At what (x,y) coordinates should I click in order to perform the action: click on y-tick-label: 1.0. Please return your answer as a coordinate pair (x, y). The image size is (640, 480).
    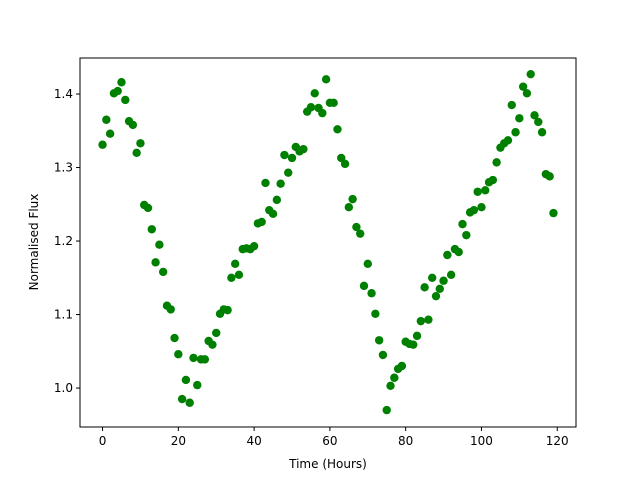
    Looking at the image, I should click on (63, 388).